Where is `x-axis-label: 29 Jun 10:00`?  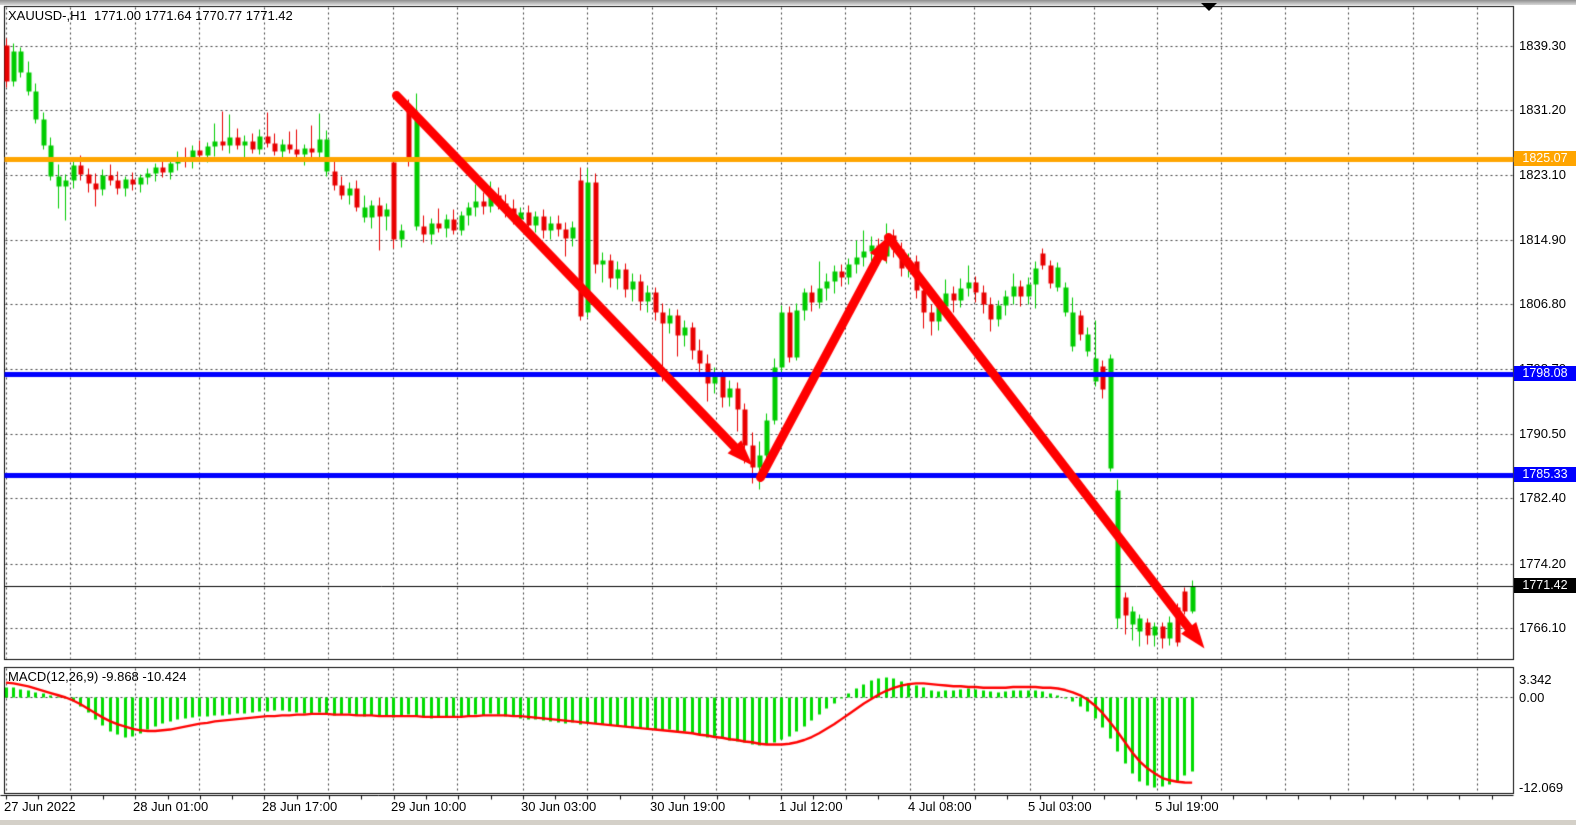 x-axis-label: 29 Jun 10:00 is located at coordinates (429, 806).